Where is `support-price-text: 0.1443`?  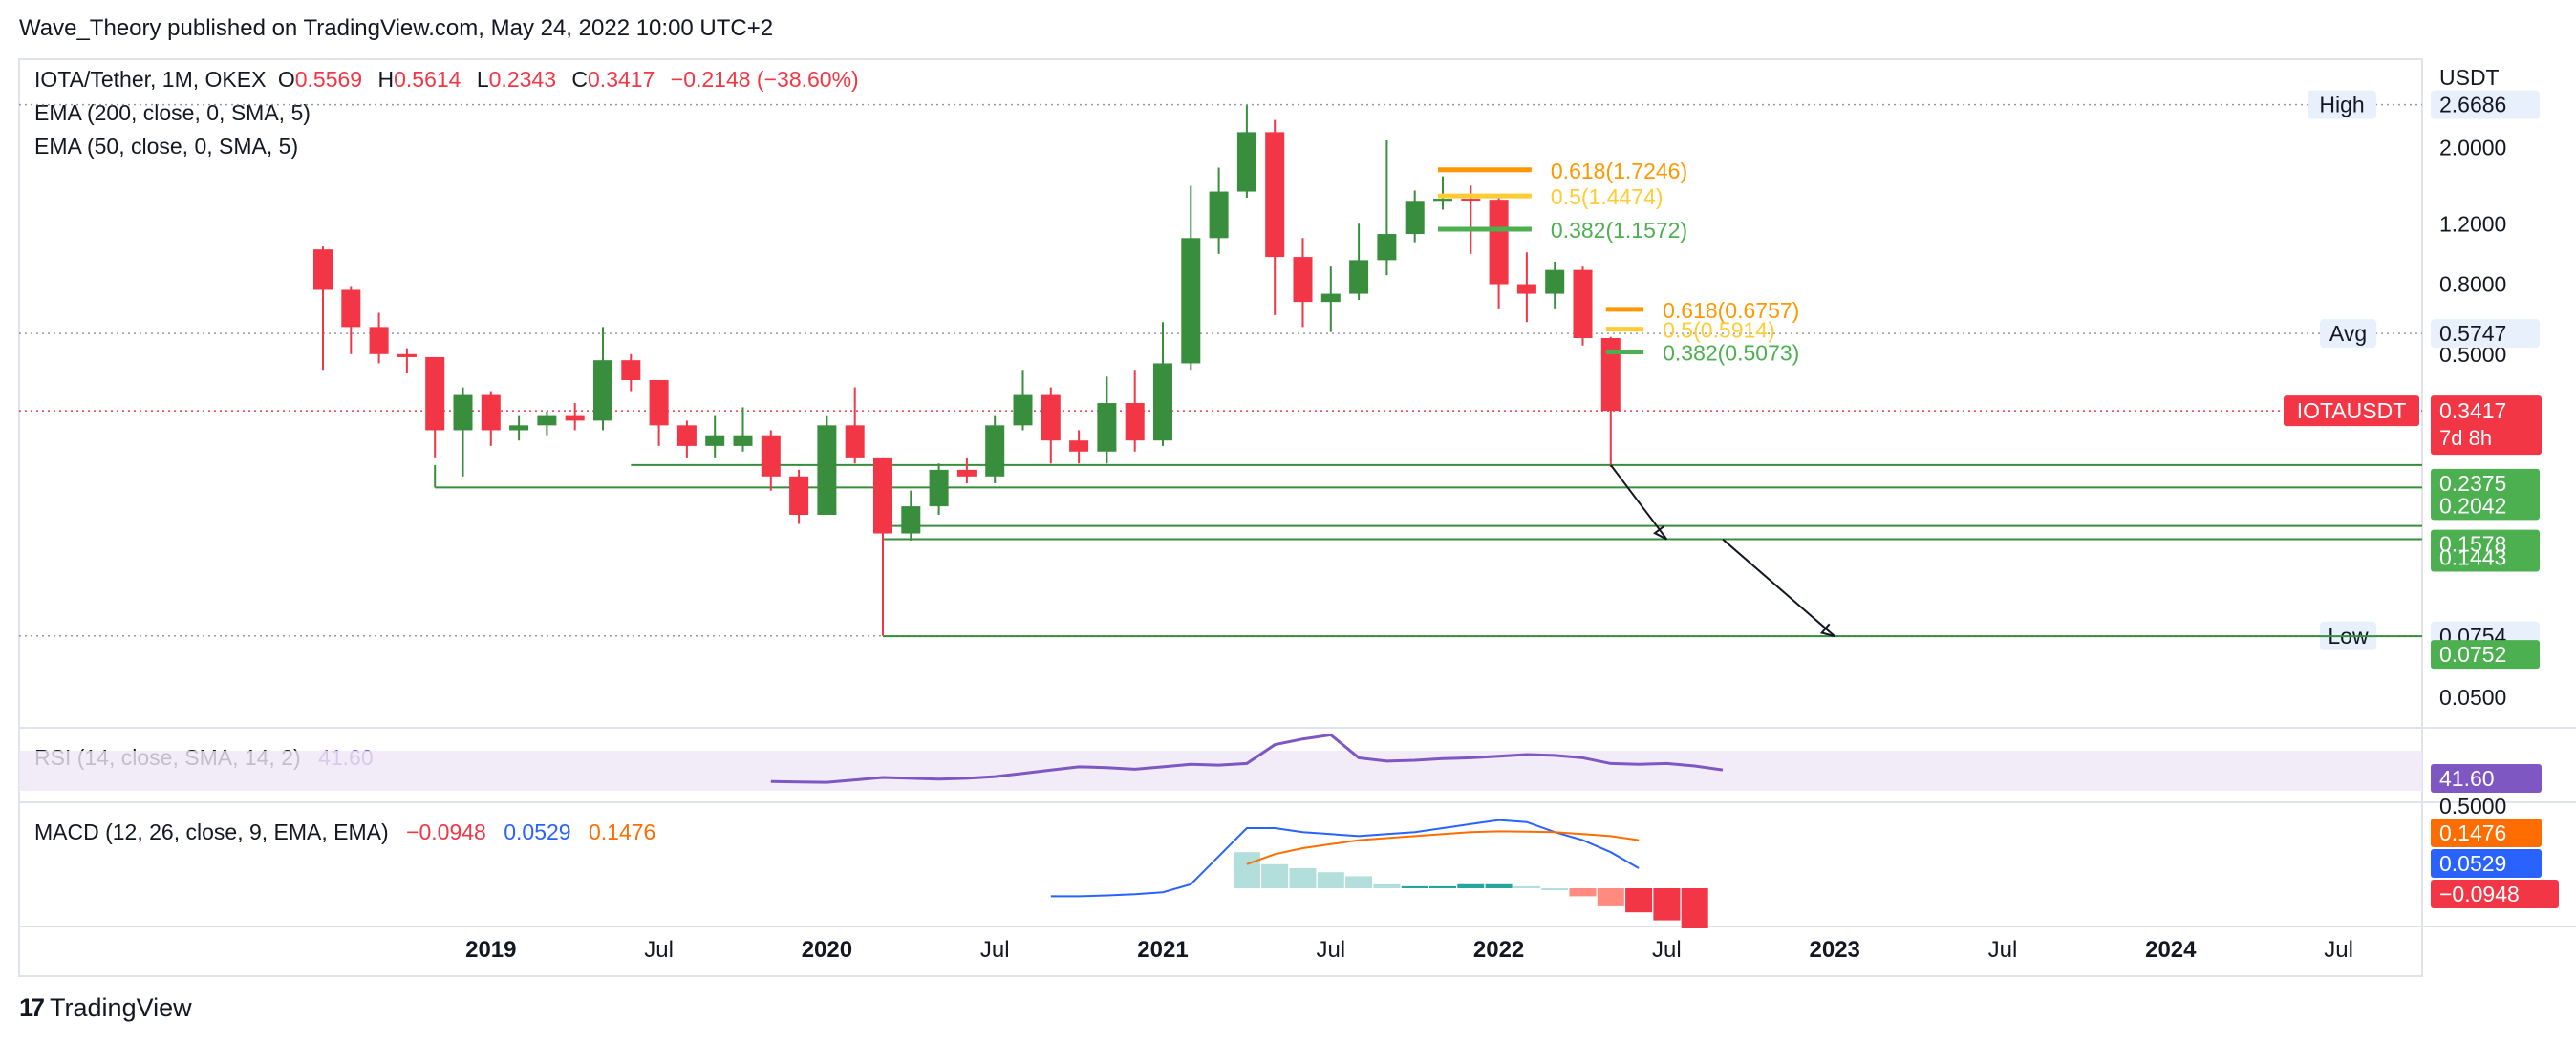
support-price-text: 0.1443 is located at coordinates (2472, 558).